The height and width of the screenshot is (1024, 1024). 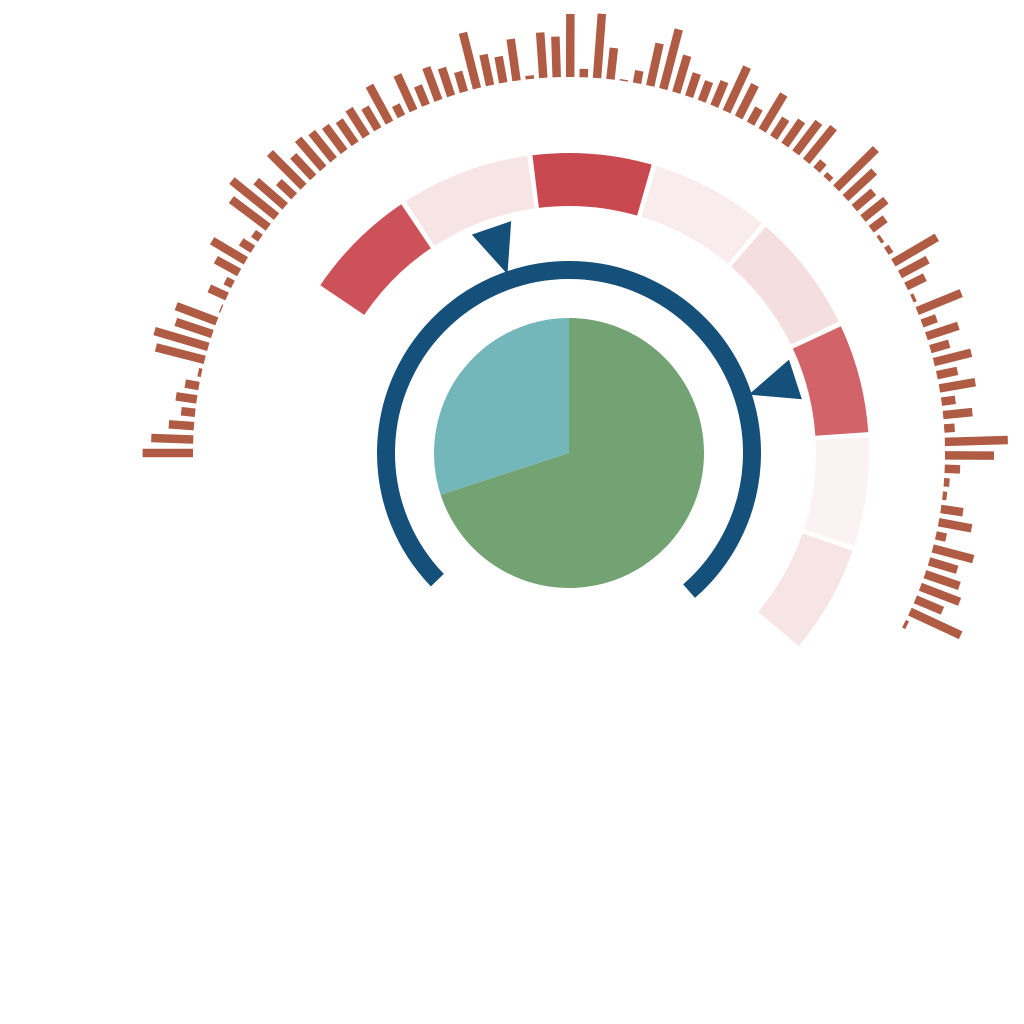 I want to click on gauge-arc, so click(x=569, y=429).